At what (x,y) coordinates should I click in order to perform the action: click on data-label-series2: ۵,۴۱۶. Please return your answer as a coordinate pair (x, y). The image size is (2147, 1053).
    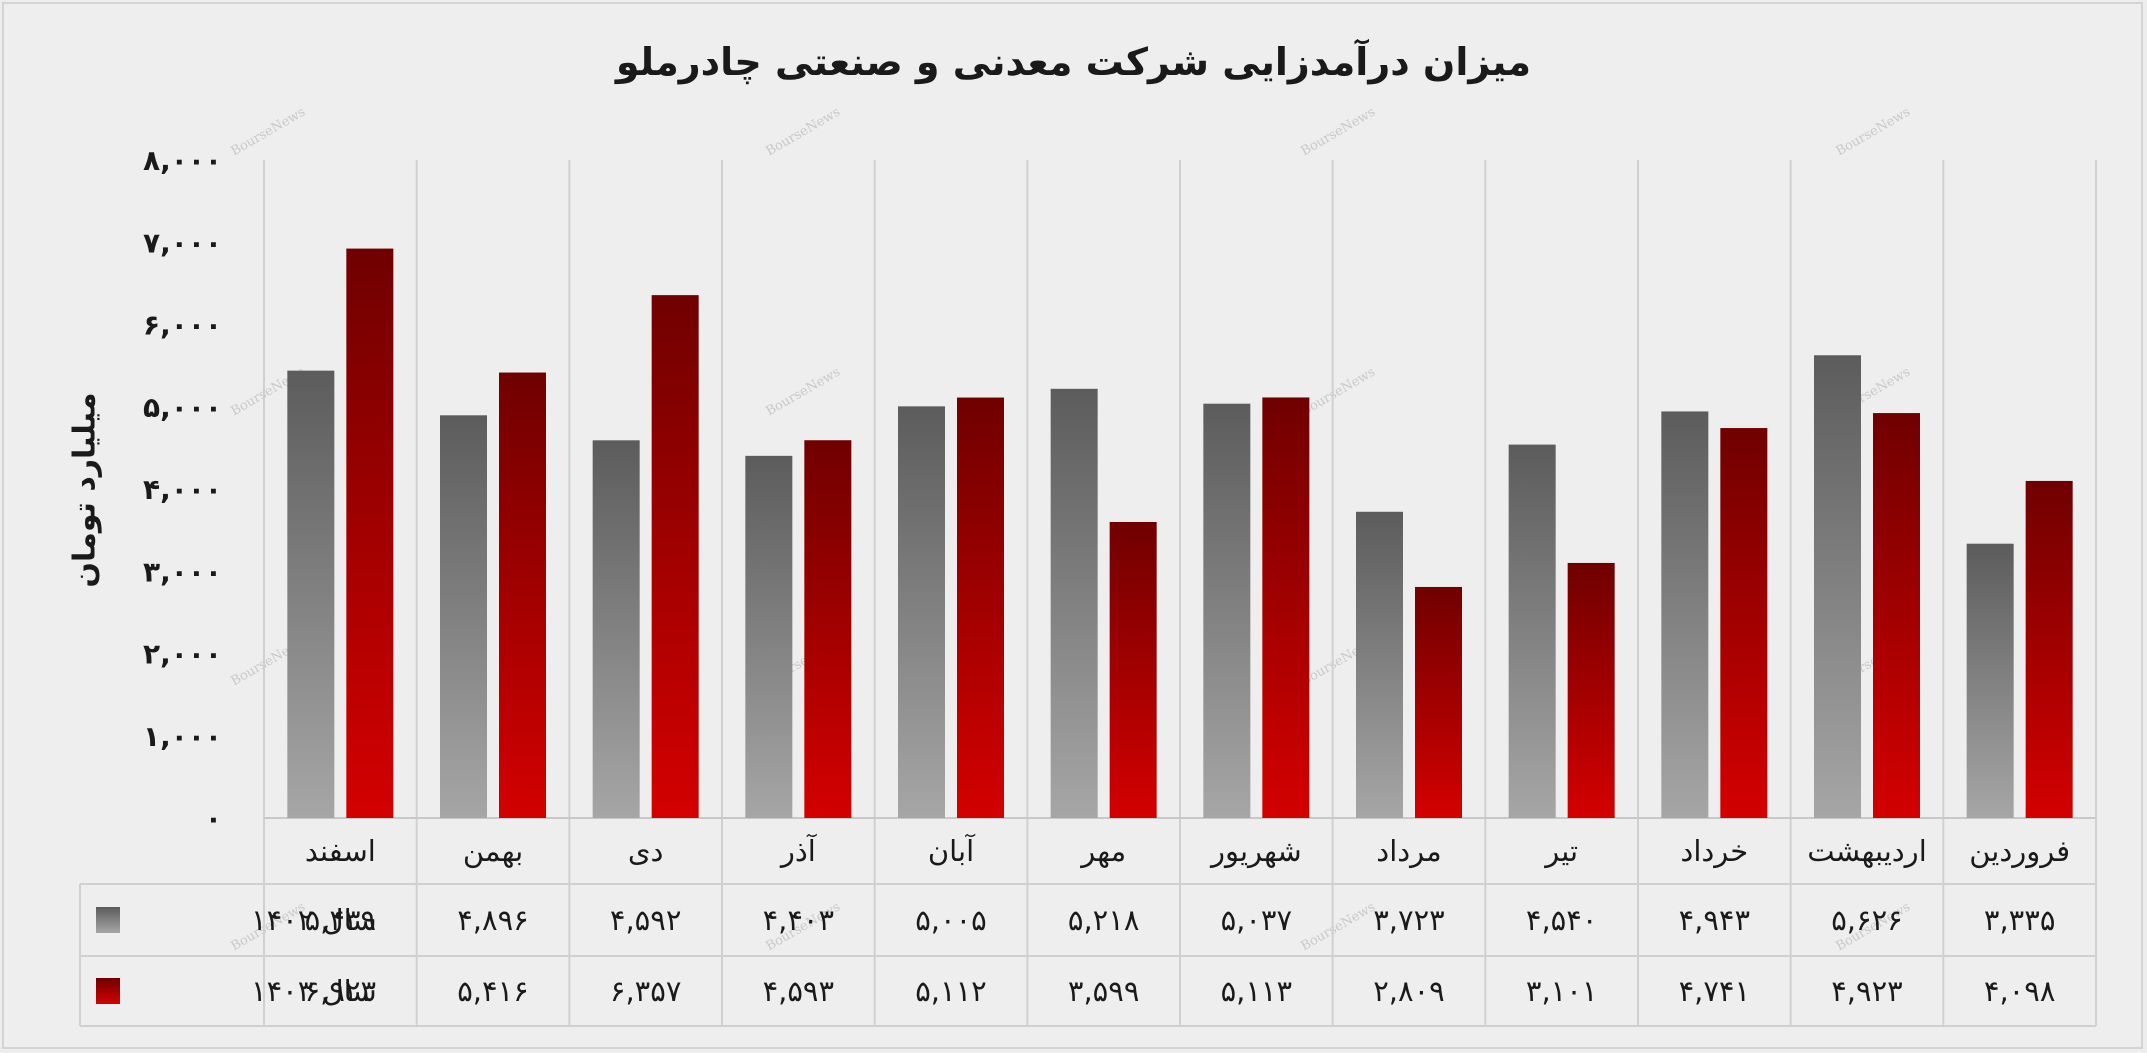
    Looking at the image, I should click on (493, 991).